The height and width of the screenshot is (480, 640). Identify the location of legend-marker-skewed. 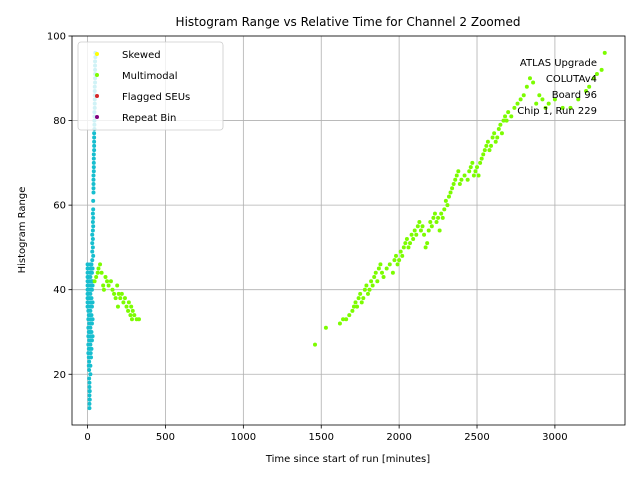
(97, 54).